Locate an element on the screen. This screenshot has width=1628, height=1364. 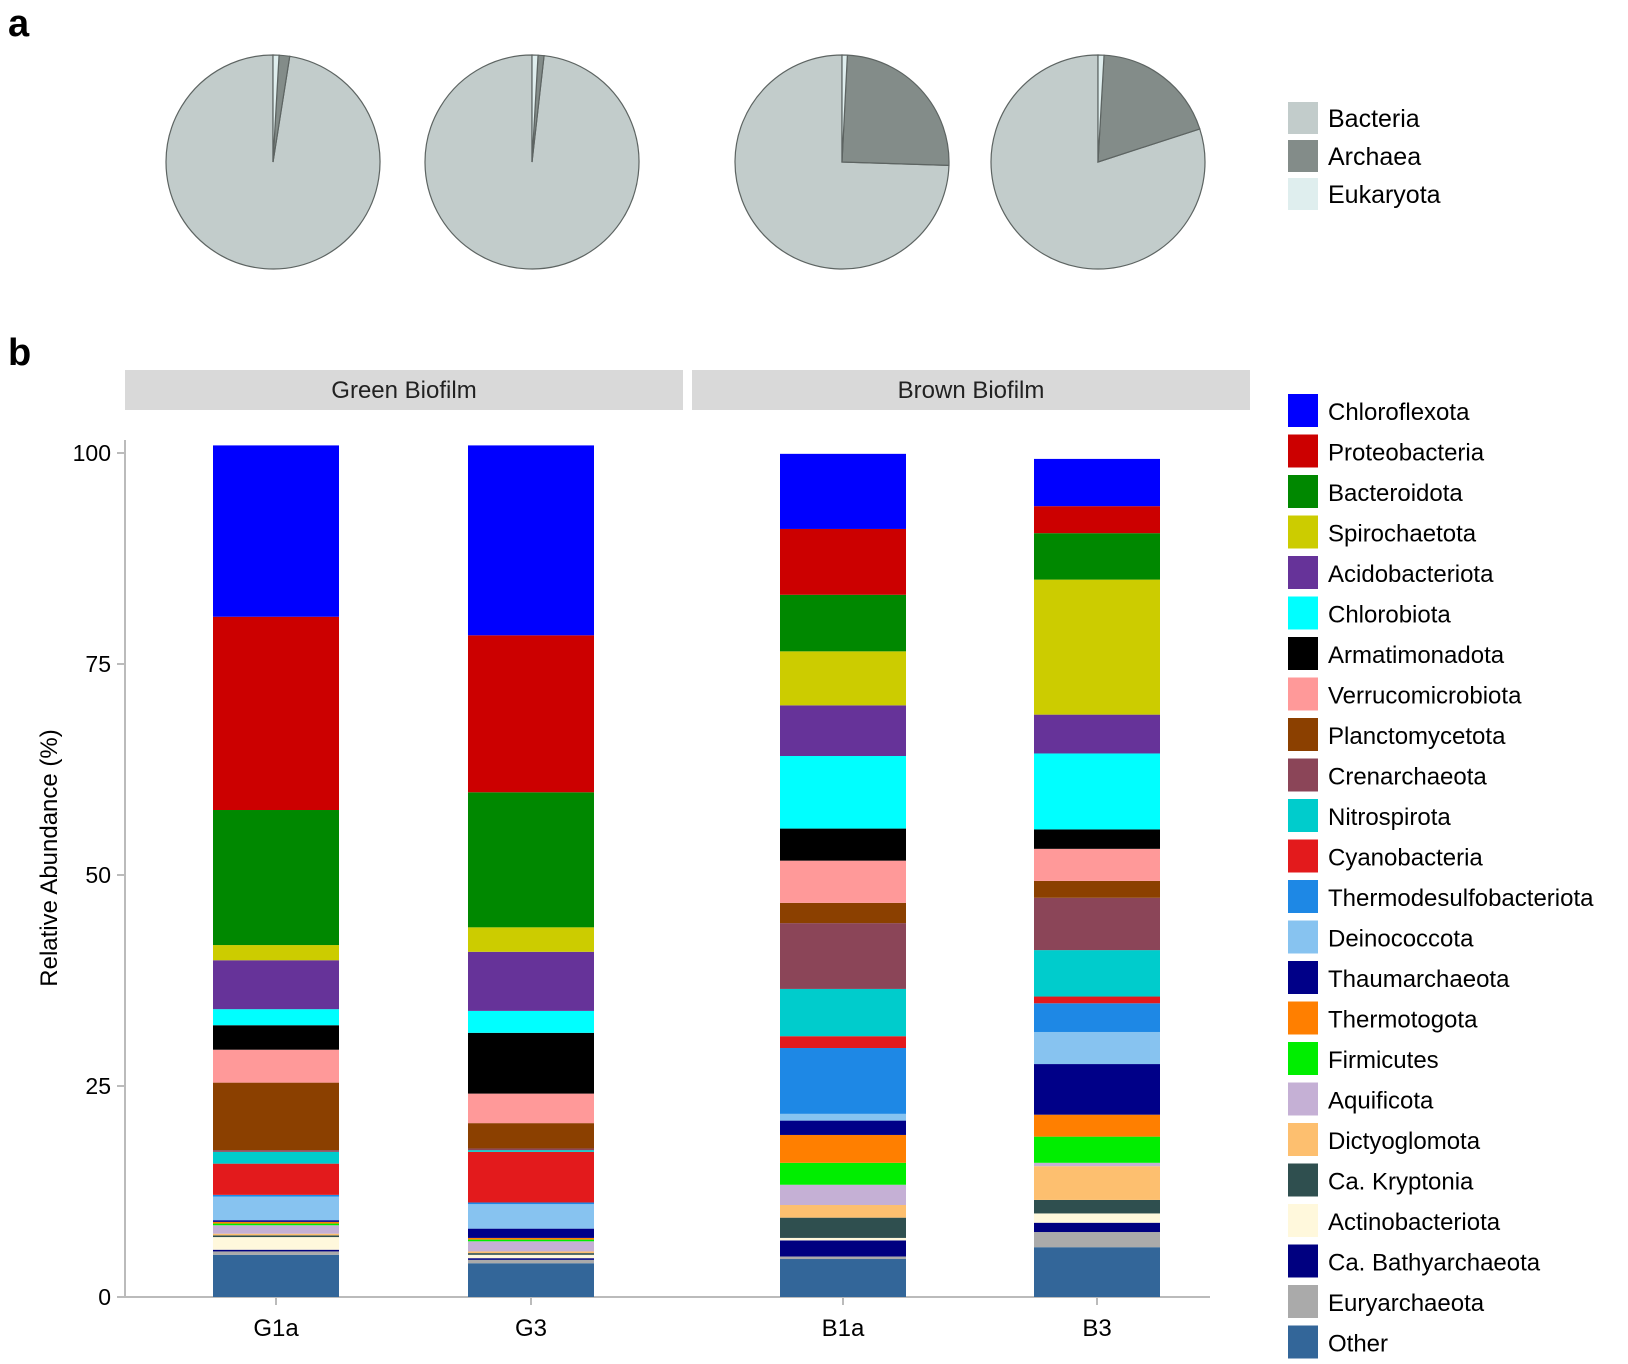
pie-slice-b3-bacteria is located at coordinates (1098, 162).